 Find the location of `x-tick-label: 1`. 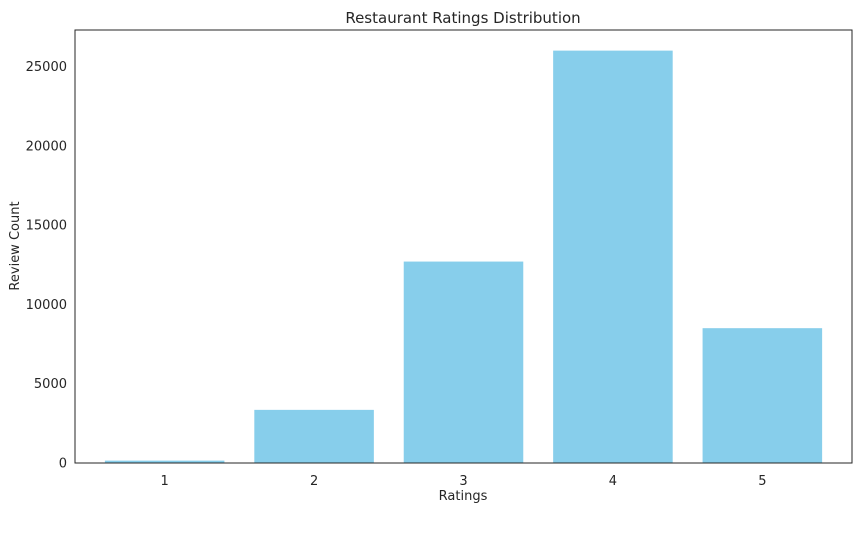

x-tick-label: 1 is located at coordinates (165, 481).